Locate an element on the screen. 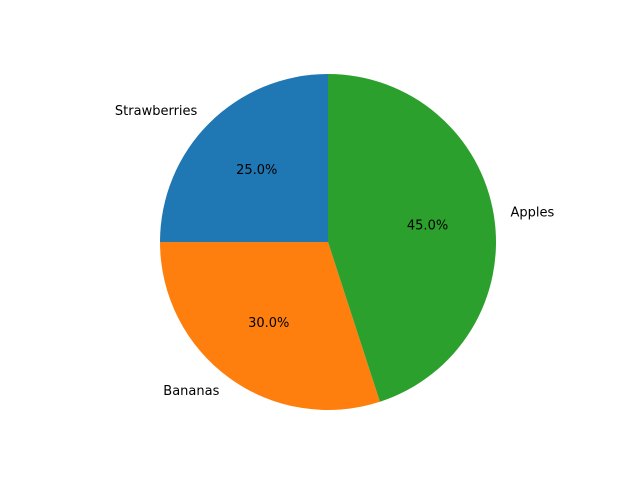 The image size is (640, 480). slice-percent-bananas: 30.0% is located at coordinates (268, 323).